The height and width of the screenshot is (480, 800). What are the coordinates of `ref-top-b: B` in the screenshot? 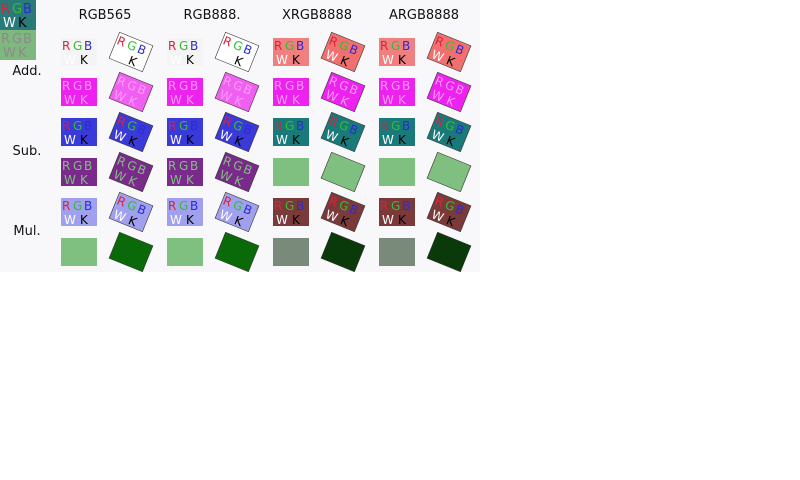 It's located at (27, 9).